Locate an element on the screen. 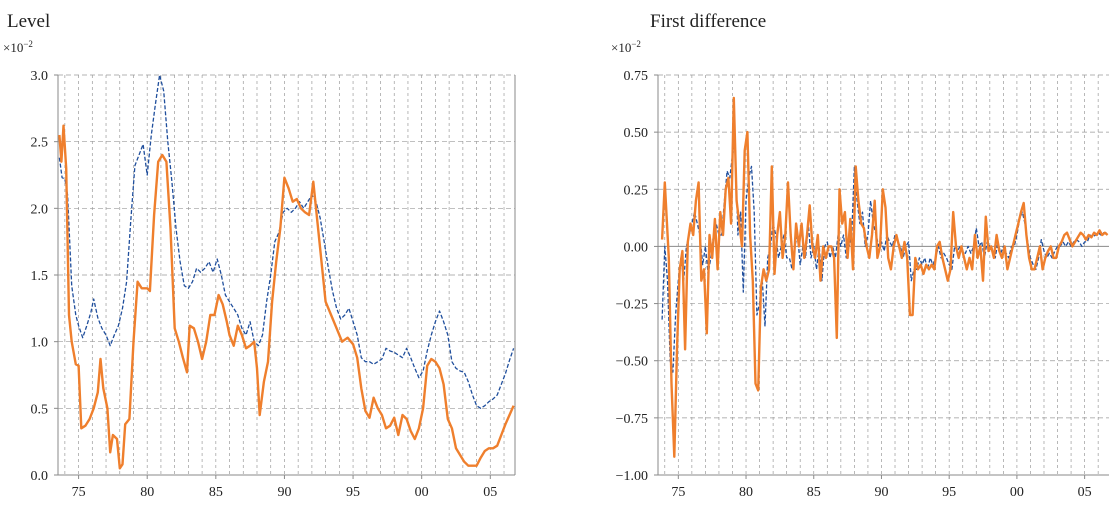 Image resolution: width=1109 pixels, height=506 pixels. chart2-y-tick-label: −0.25 is located at coordinates (632, 305).